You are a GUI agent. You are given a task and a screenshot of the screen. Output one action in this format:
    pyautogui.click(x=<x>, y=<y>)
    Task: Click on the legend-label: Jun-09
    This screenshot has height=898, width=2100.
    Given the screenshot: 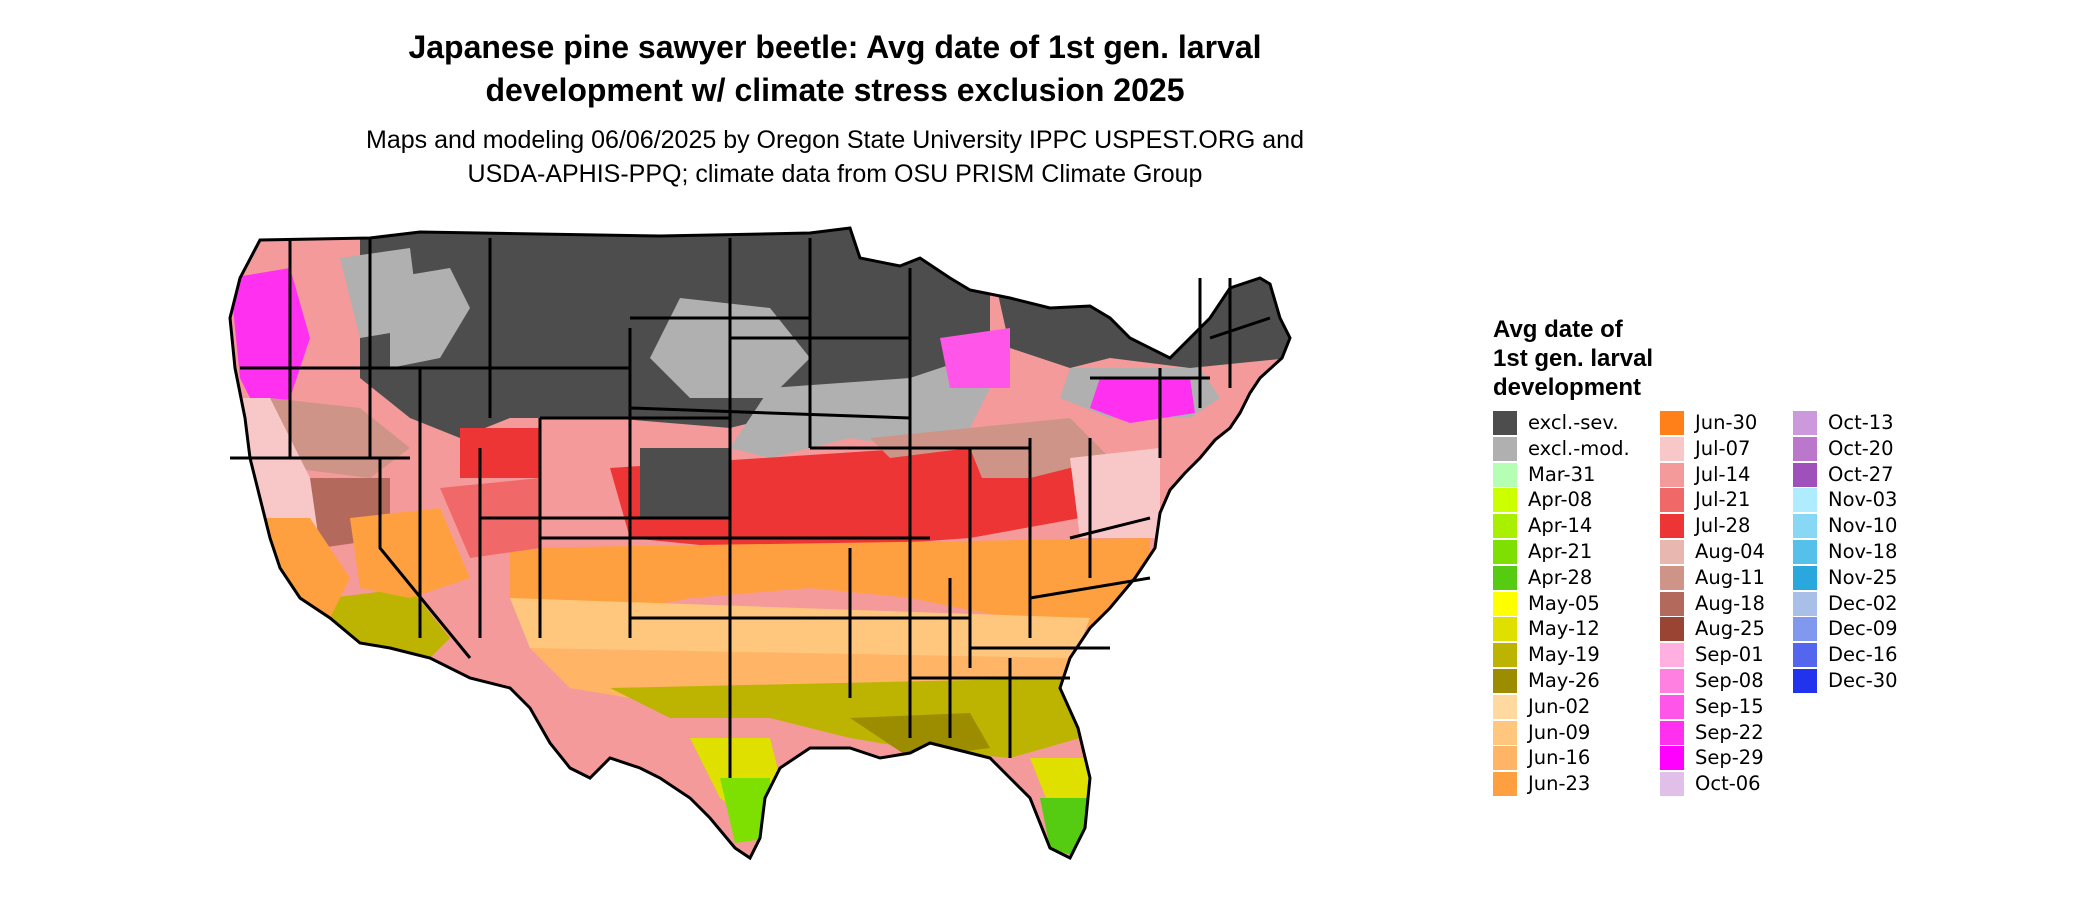 What is the action you would take?
    pyautogui.click(x=1559, y=732)
    